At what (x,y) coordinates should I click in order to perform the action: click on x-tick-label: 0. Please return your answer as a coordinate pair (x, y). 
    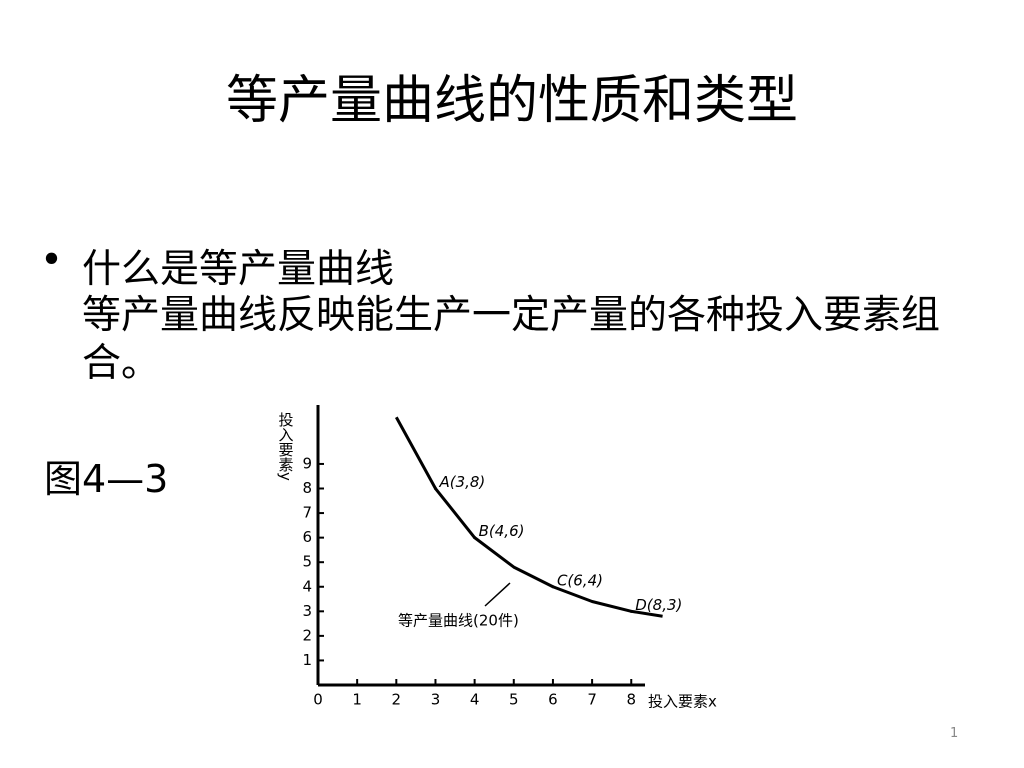
    Looking at the image, I should click on (318, 700).